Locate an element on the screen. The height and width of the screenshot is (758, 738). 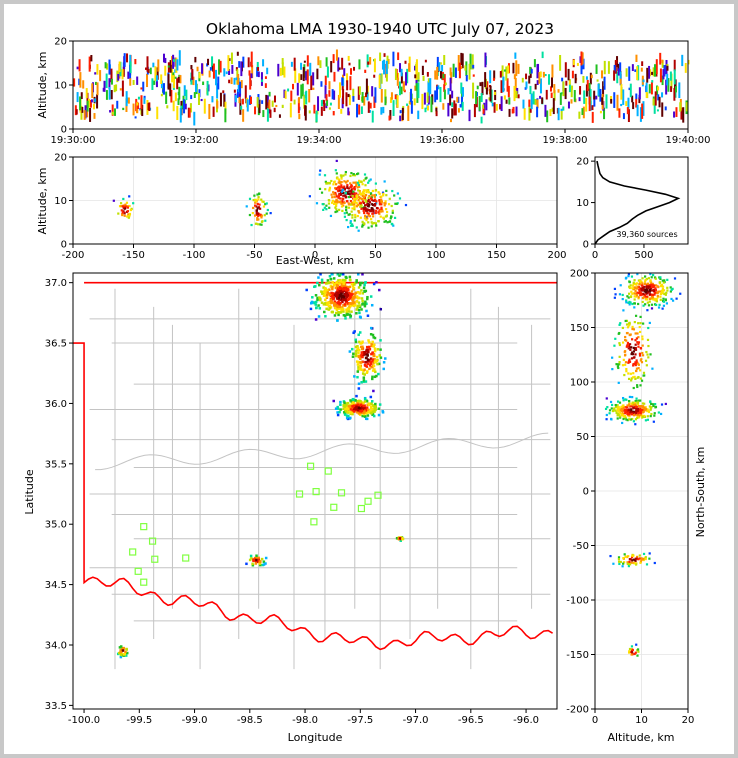
y-tick-label: 33.5 is located at coordinates (56, 706).